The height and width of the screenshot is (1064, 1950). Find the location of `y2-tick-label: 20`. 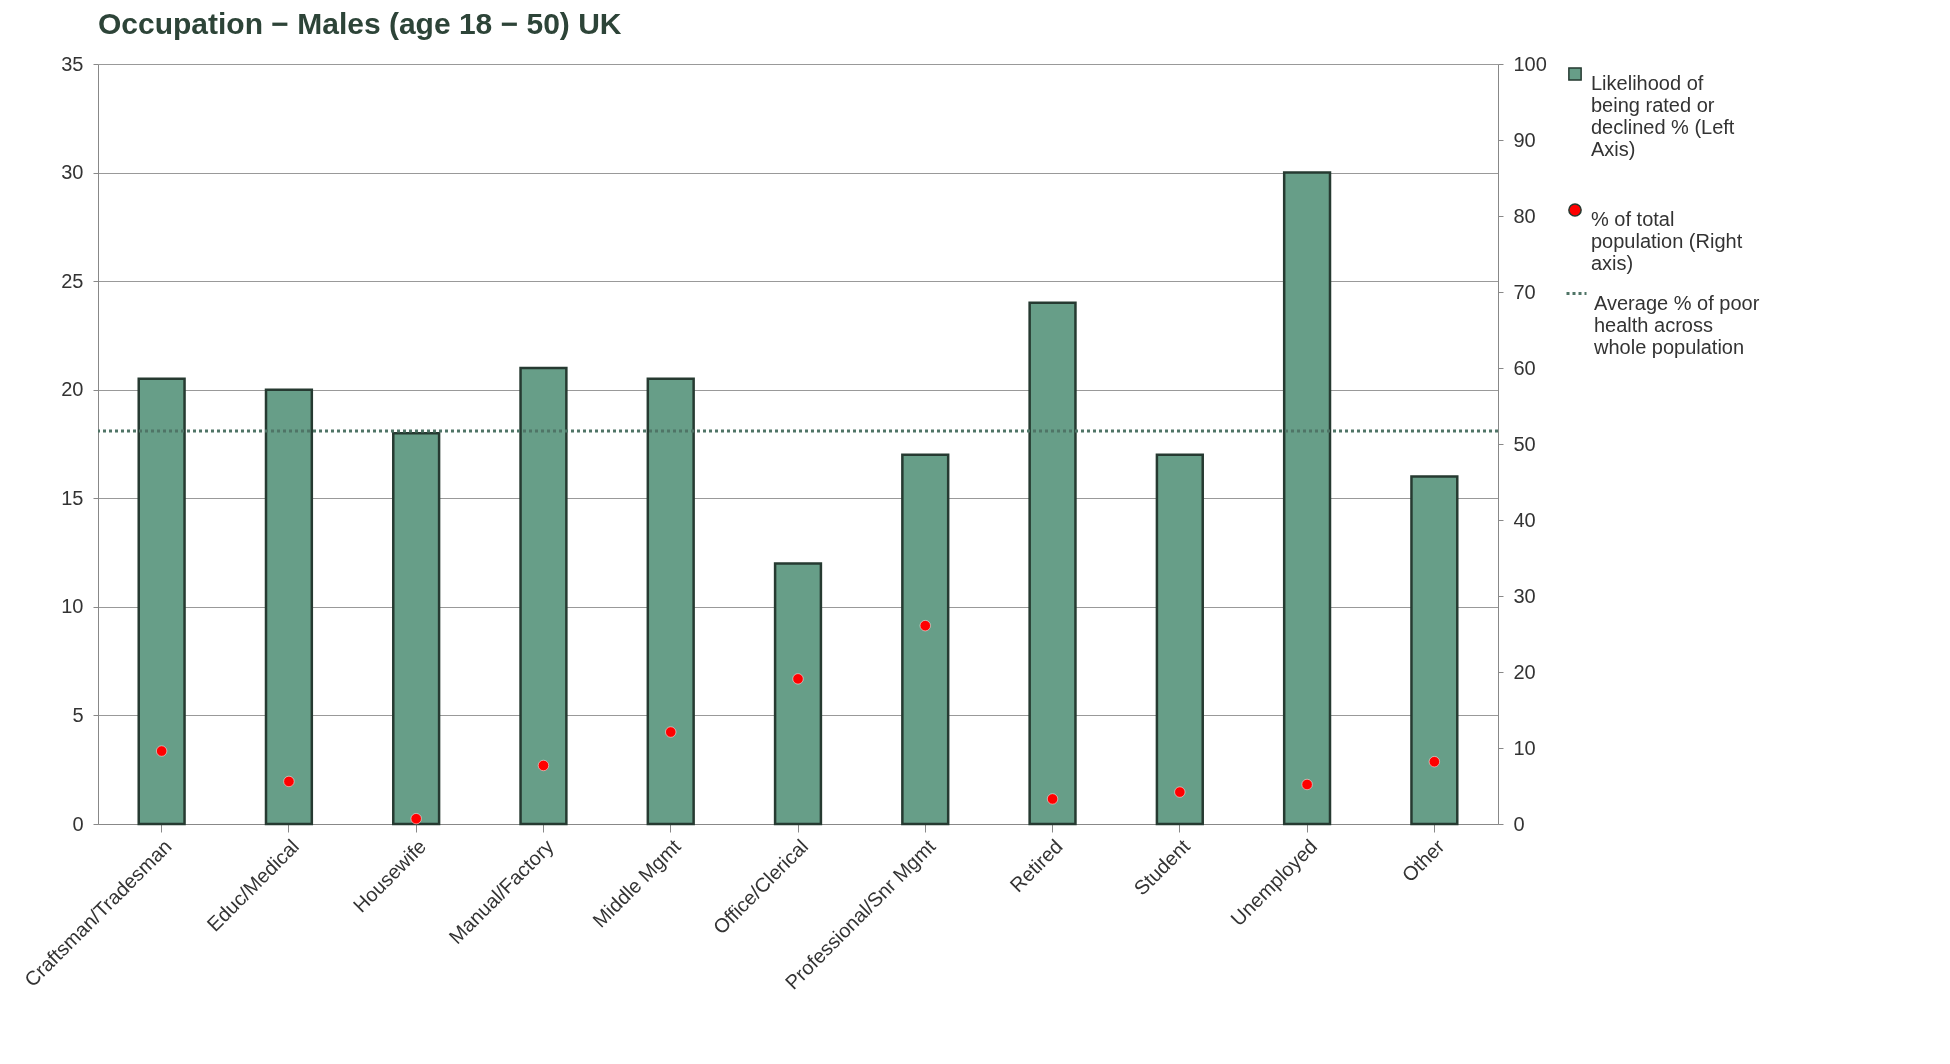

y2-tick-label: 20 is located at coordinates (1524, 671).